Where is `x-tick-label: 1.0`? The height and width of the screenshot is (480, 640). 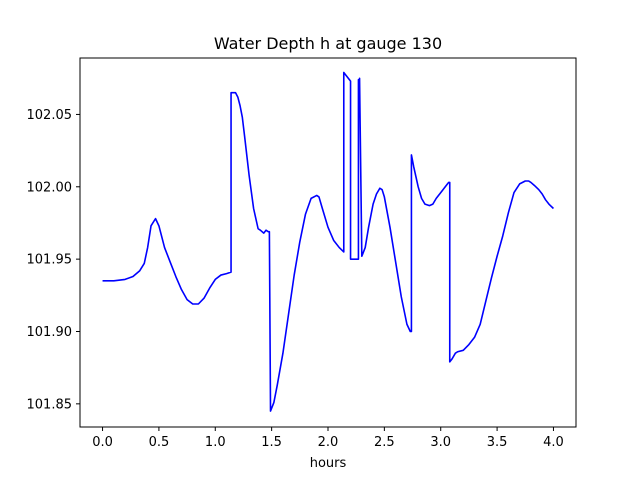
x-tick-label: 1.0 is located at coordinates (215, 442).